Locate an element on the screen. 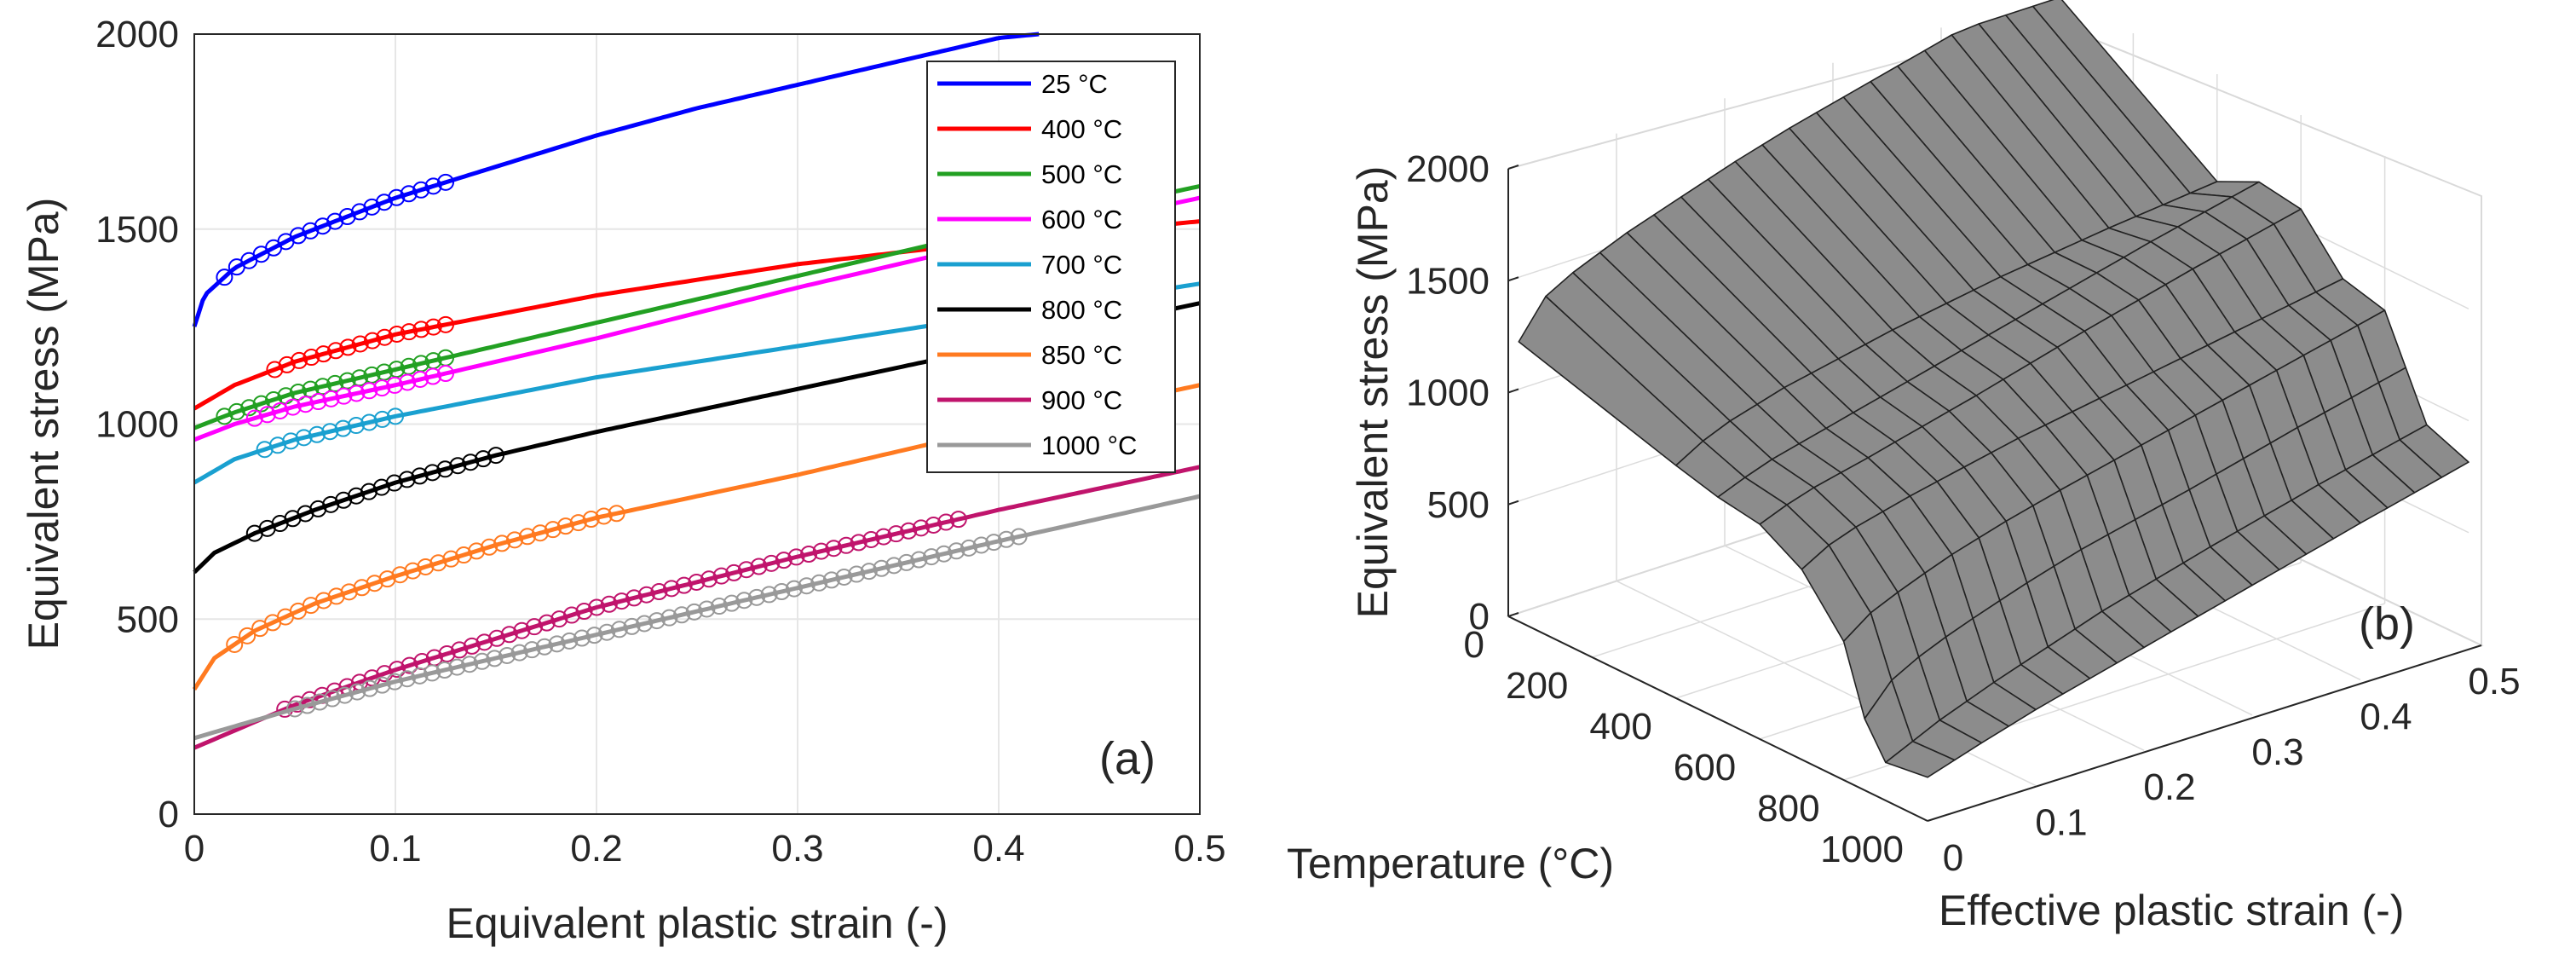  x-tick-label-a: 0.5 is located at coordinates (1199, 849).